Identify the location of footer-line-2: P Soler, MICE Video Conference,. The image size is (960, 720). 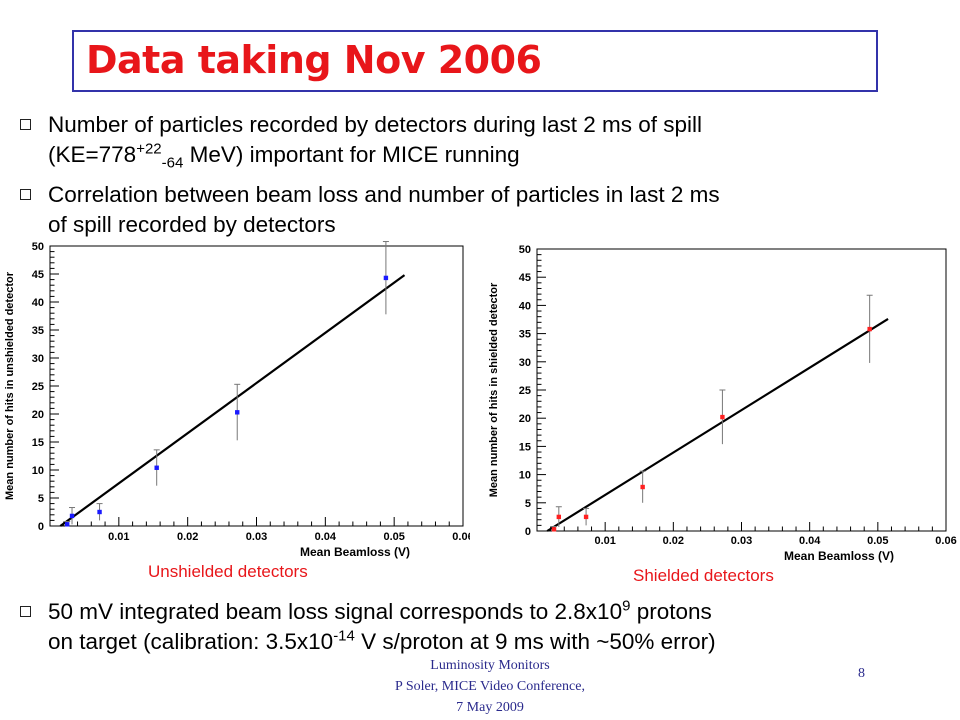
(490, 686).